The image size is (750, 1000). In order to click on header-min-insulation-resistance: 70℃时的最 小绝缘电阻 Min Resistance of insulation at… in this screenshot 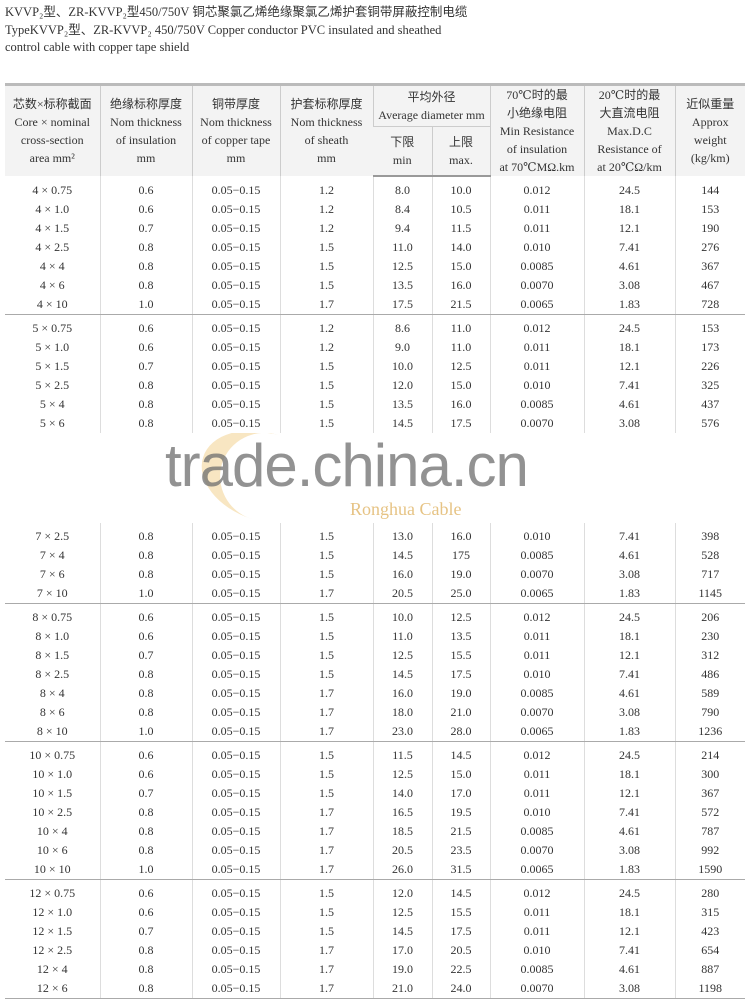, I will do `click(536, 129)`.